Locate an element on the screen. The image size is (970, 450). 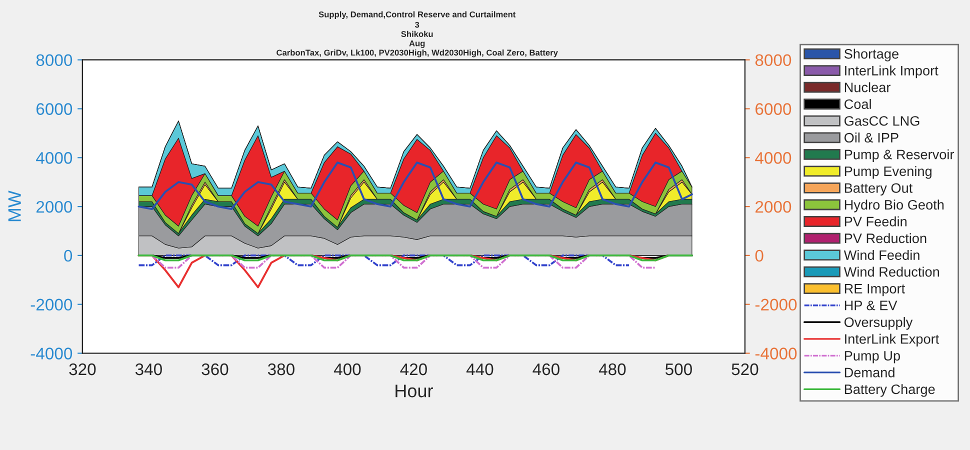
y2-tick-label: -2000 is located at coordinates (776, 304).